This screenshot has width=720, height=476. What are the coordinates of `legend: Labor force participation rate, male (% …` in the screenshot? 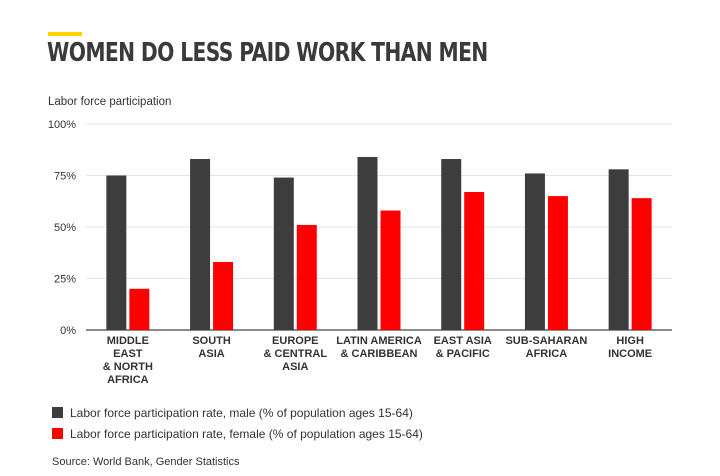 It's located at (237, 423).